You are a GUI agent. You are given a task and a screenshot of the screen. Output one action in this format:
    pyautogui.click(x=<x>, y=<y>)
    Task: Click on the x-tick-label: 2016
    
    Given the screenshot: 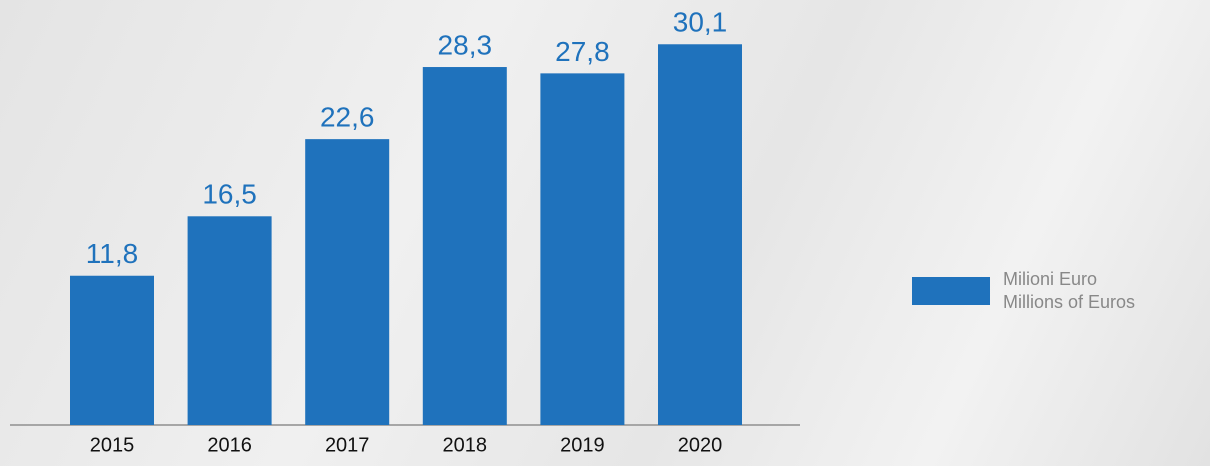 What is the action you would take?
    pyautogui.click(x=229, y=445)
    